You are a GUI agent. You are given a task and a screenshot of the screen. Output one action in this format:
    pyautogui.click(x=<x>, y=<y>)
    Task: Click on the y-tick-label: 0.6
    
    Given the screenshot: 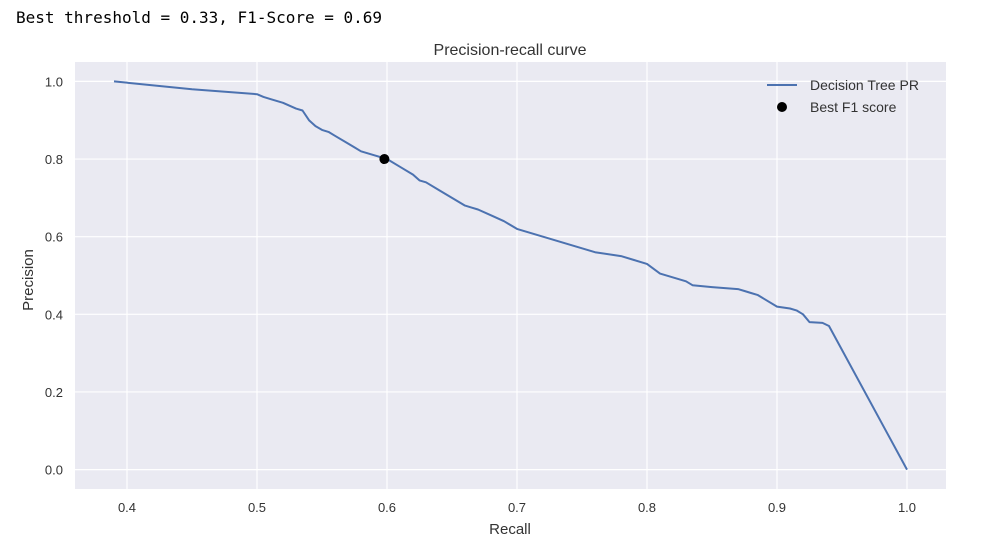 What is the action you would take?
    pyautogui.click(x=54, y=237)
    